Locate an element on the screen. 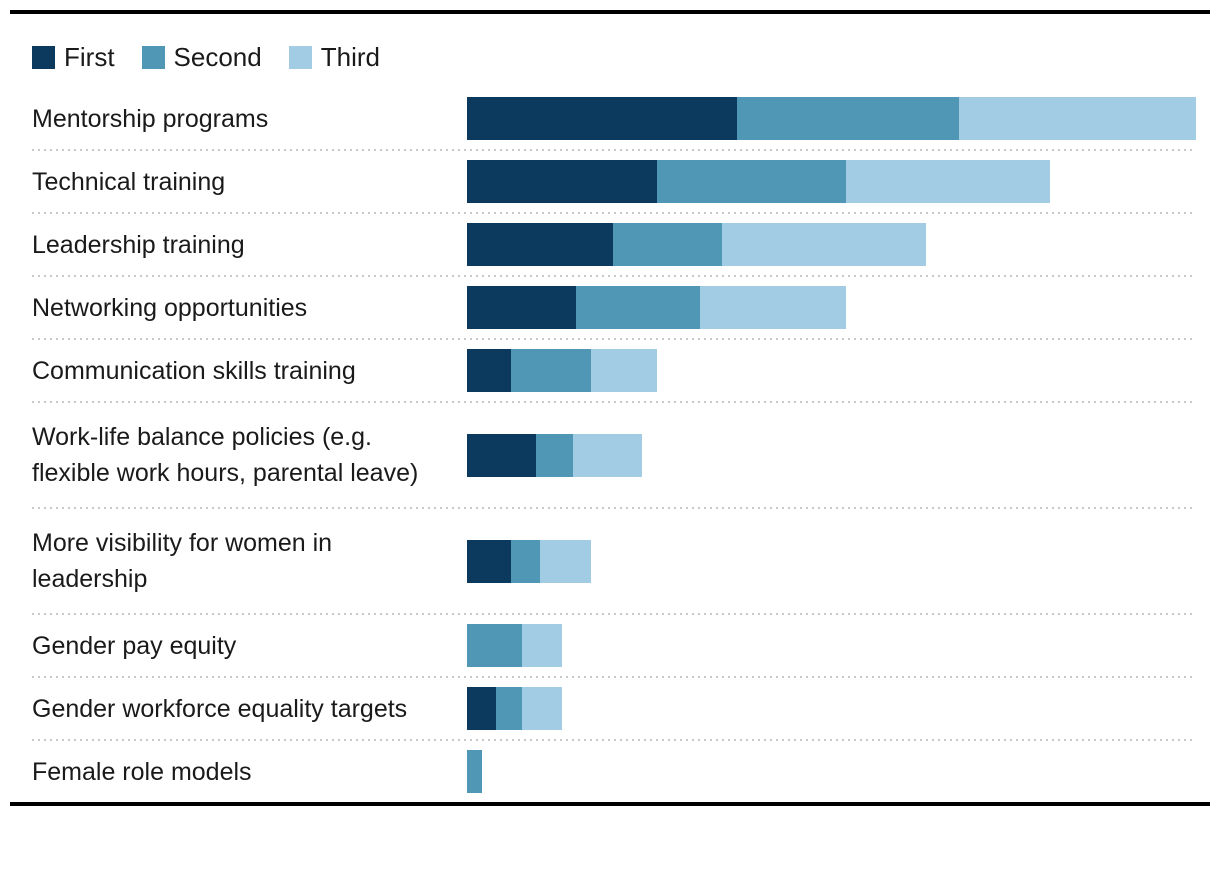 This screenshot has width=1220, height=892. chart-row: Communication skills training is located at coordinates (614, 370).